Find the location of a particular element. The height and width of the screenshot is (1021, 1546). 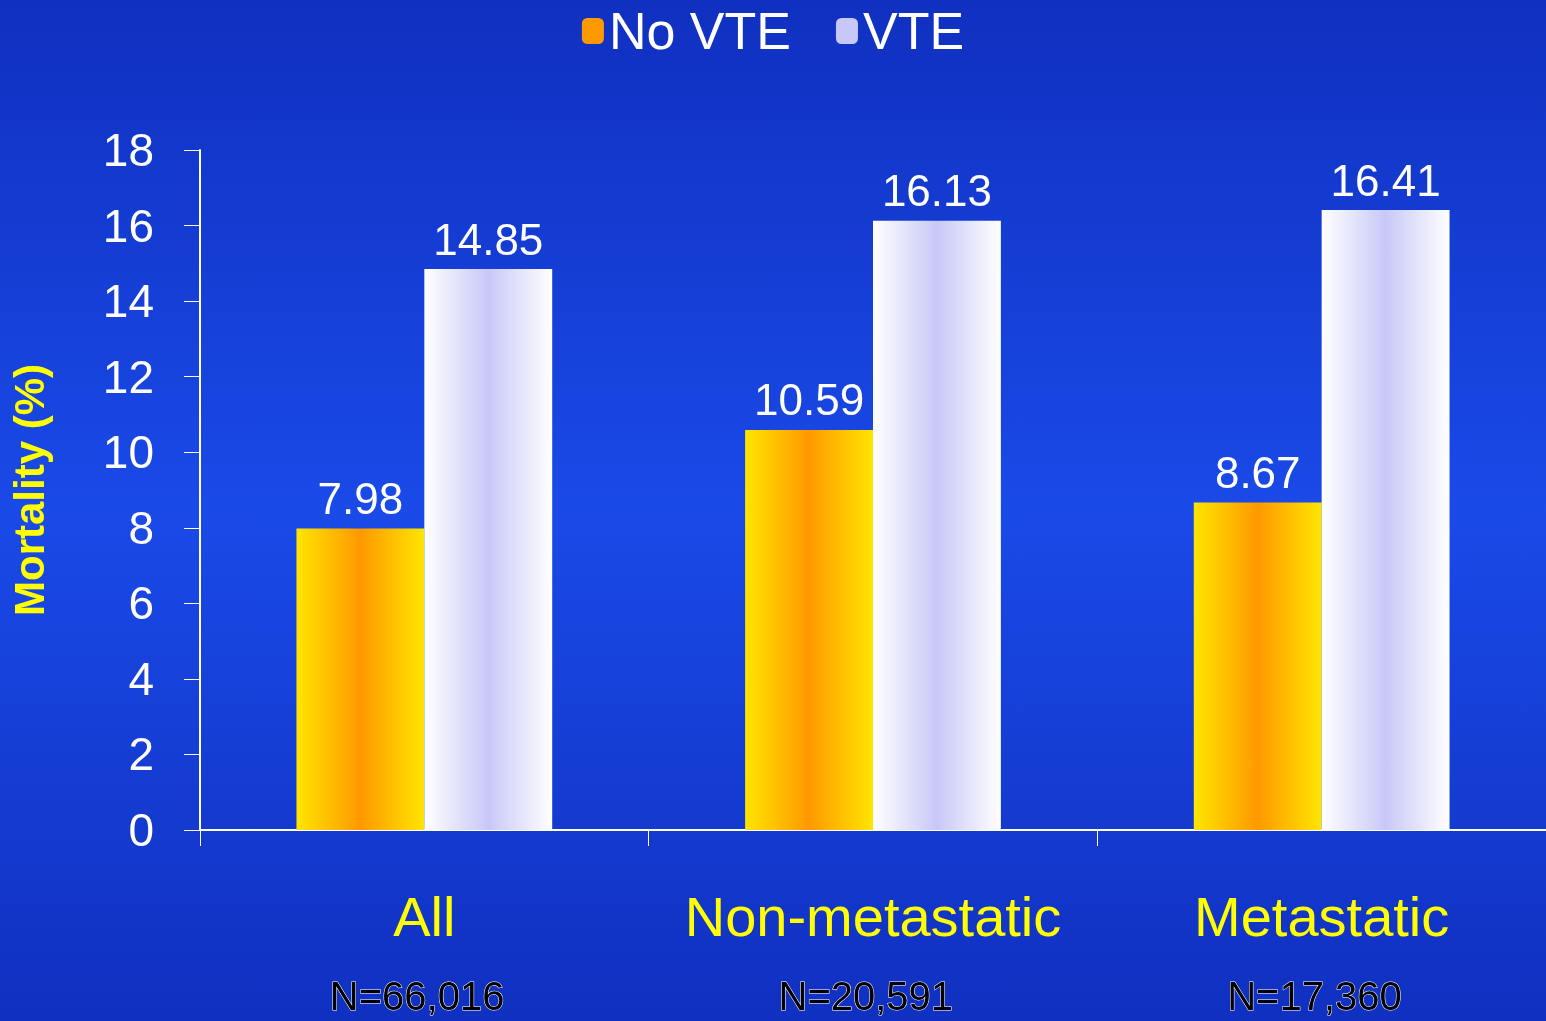

data-label: 7.98 is located at coordinates (360, 499).